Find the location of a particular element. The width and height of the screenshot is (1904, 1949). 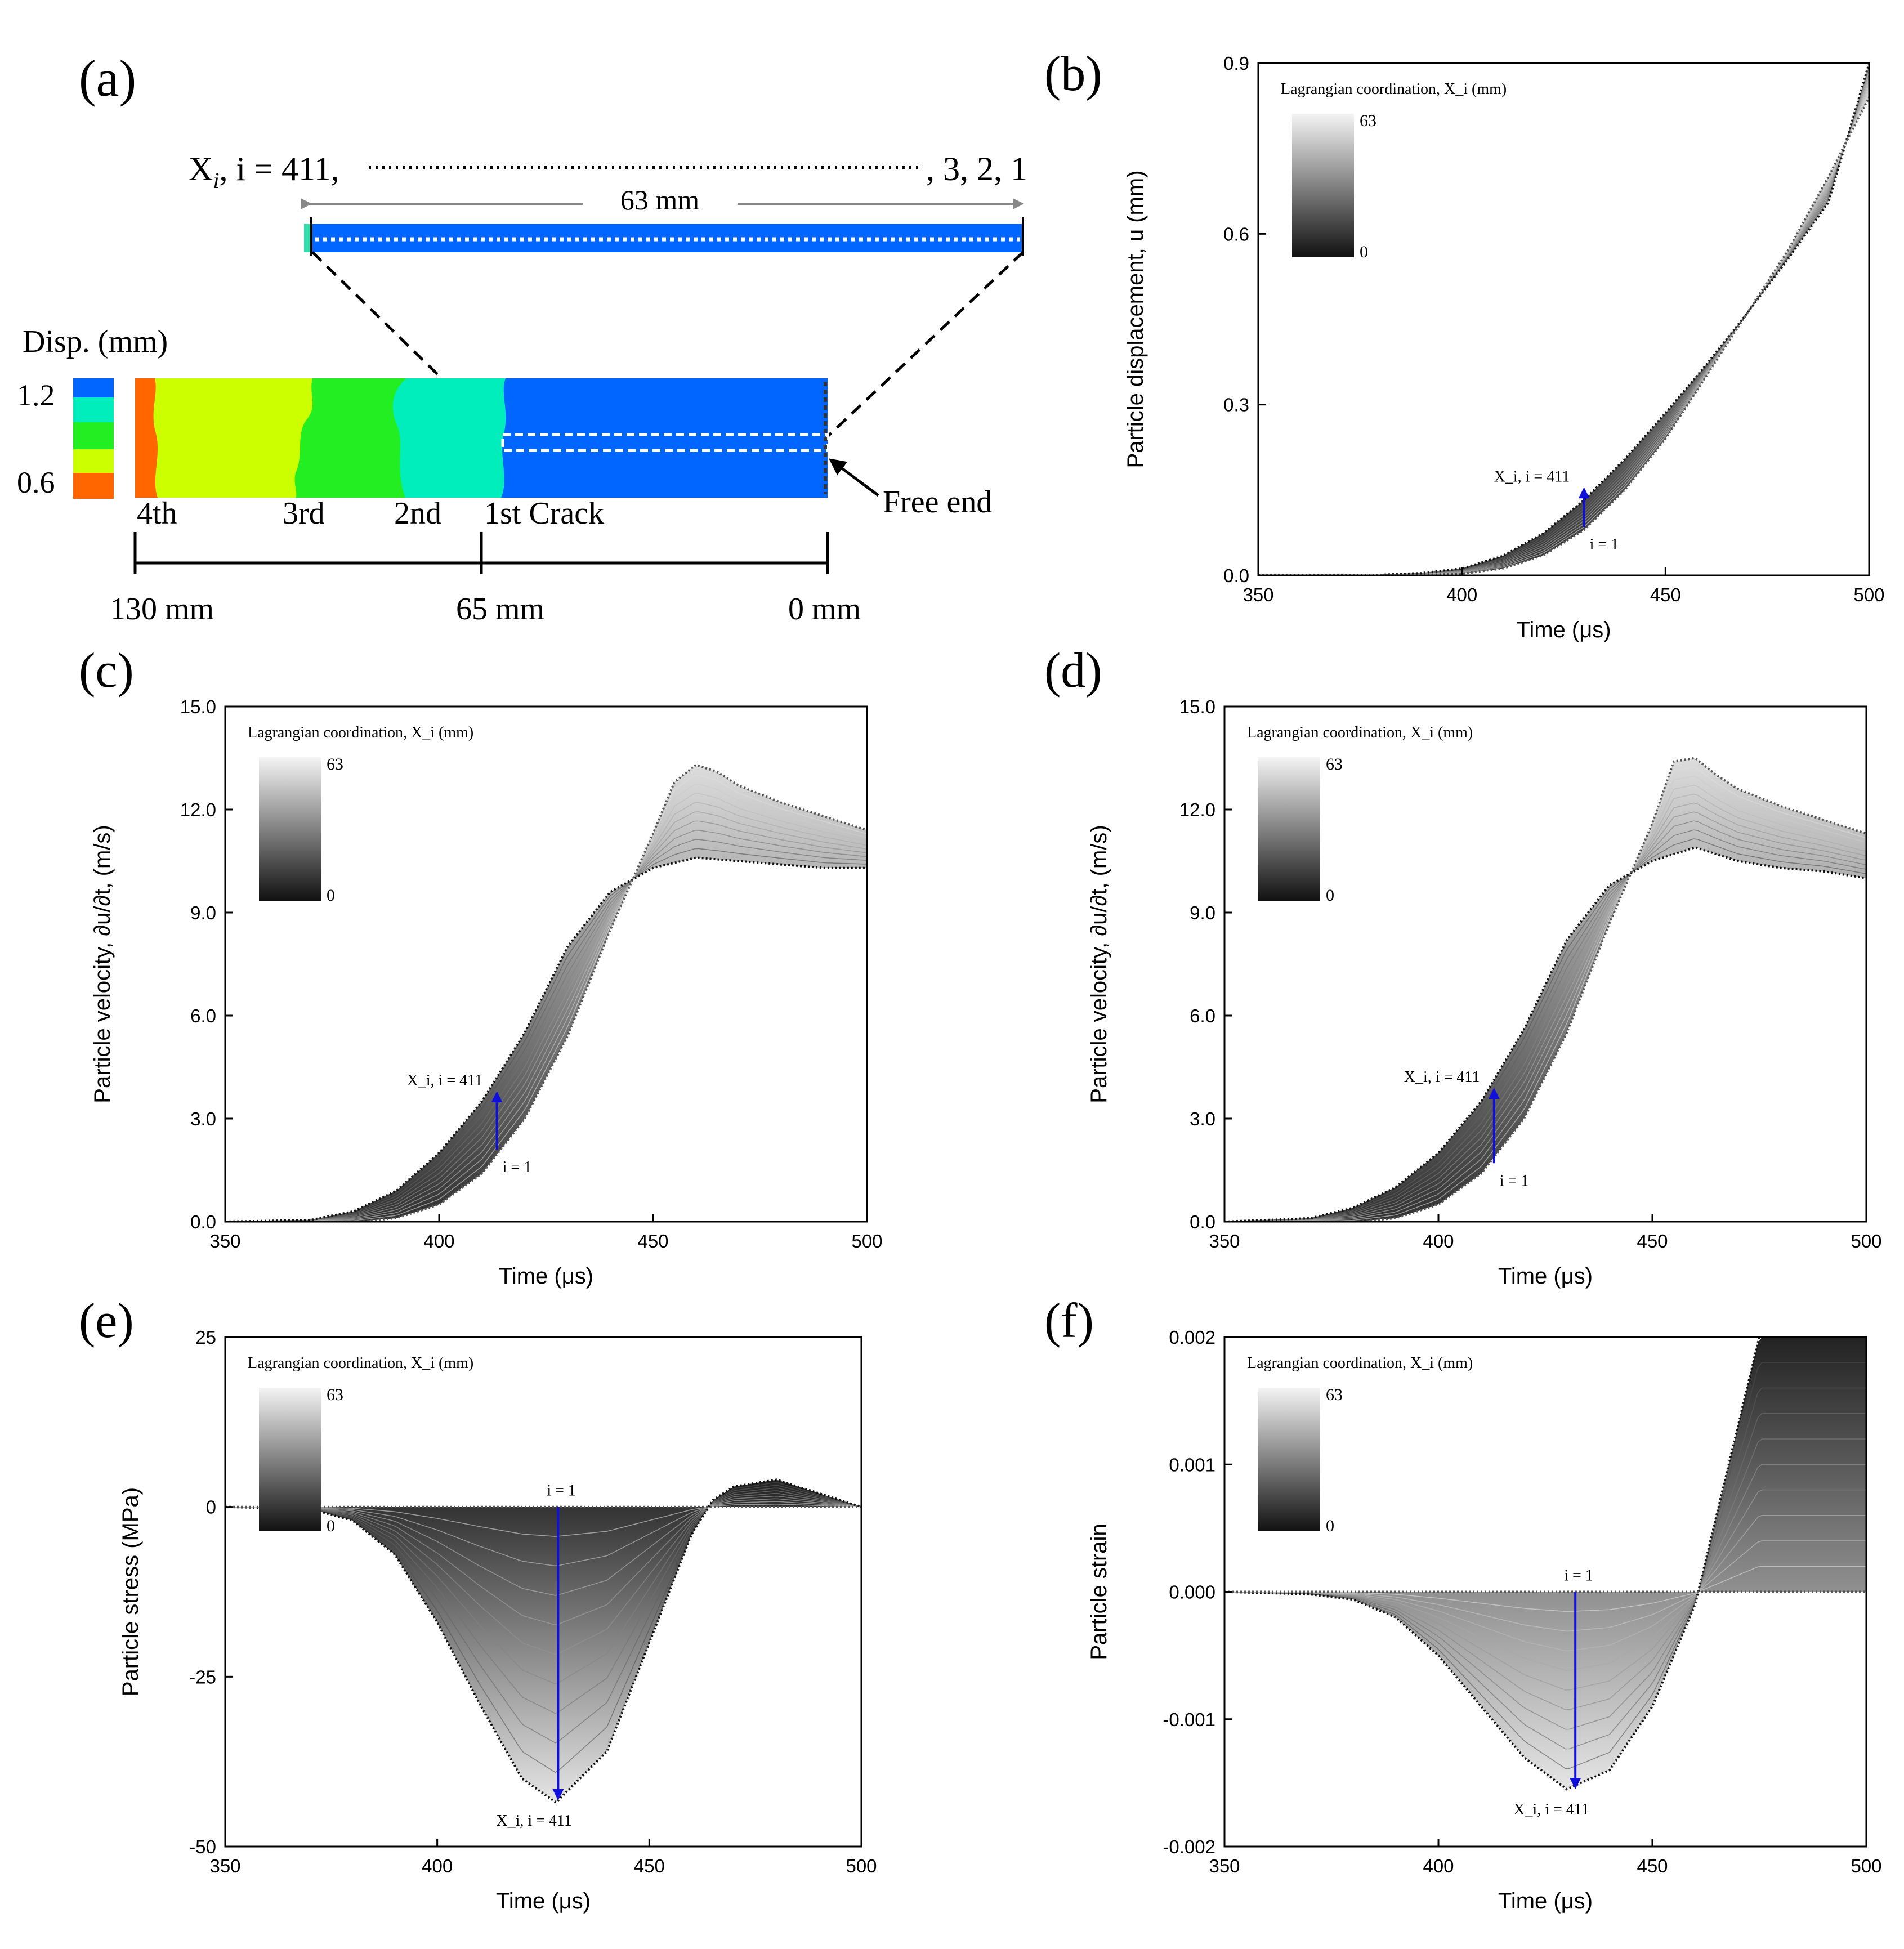

crack-label-3: 3rd is located at coordinates (304, 513).